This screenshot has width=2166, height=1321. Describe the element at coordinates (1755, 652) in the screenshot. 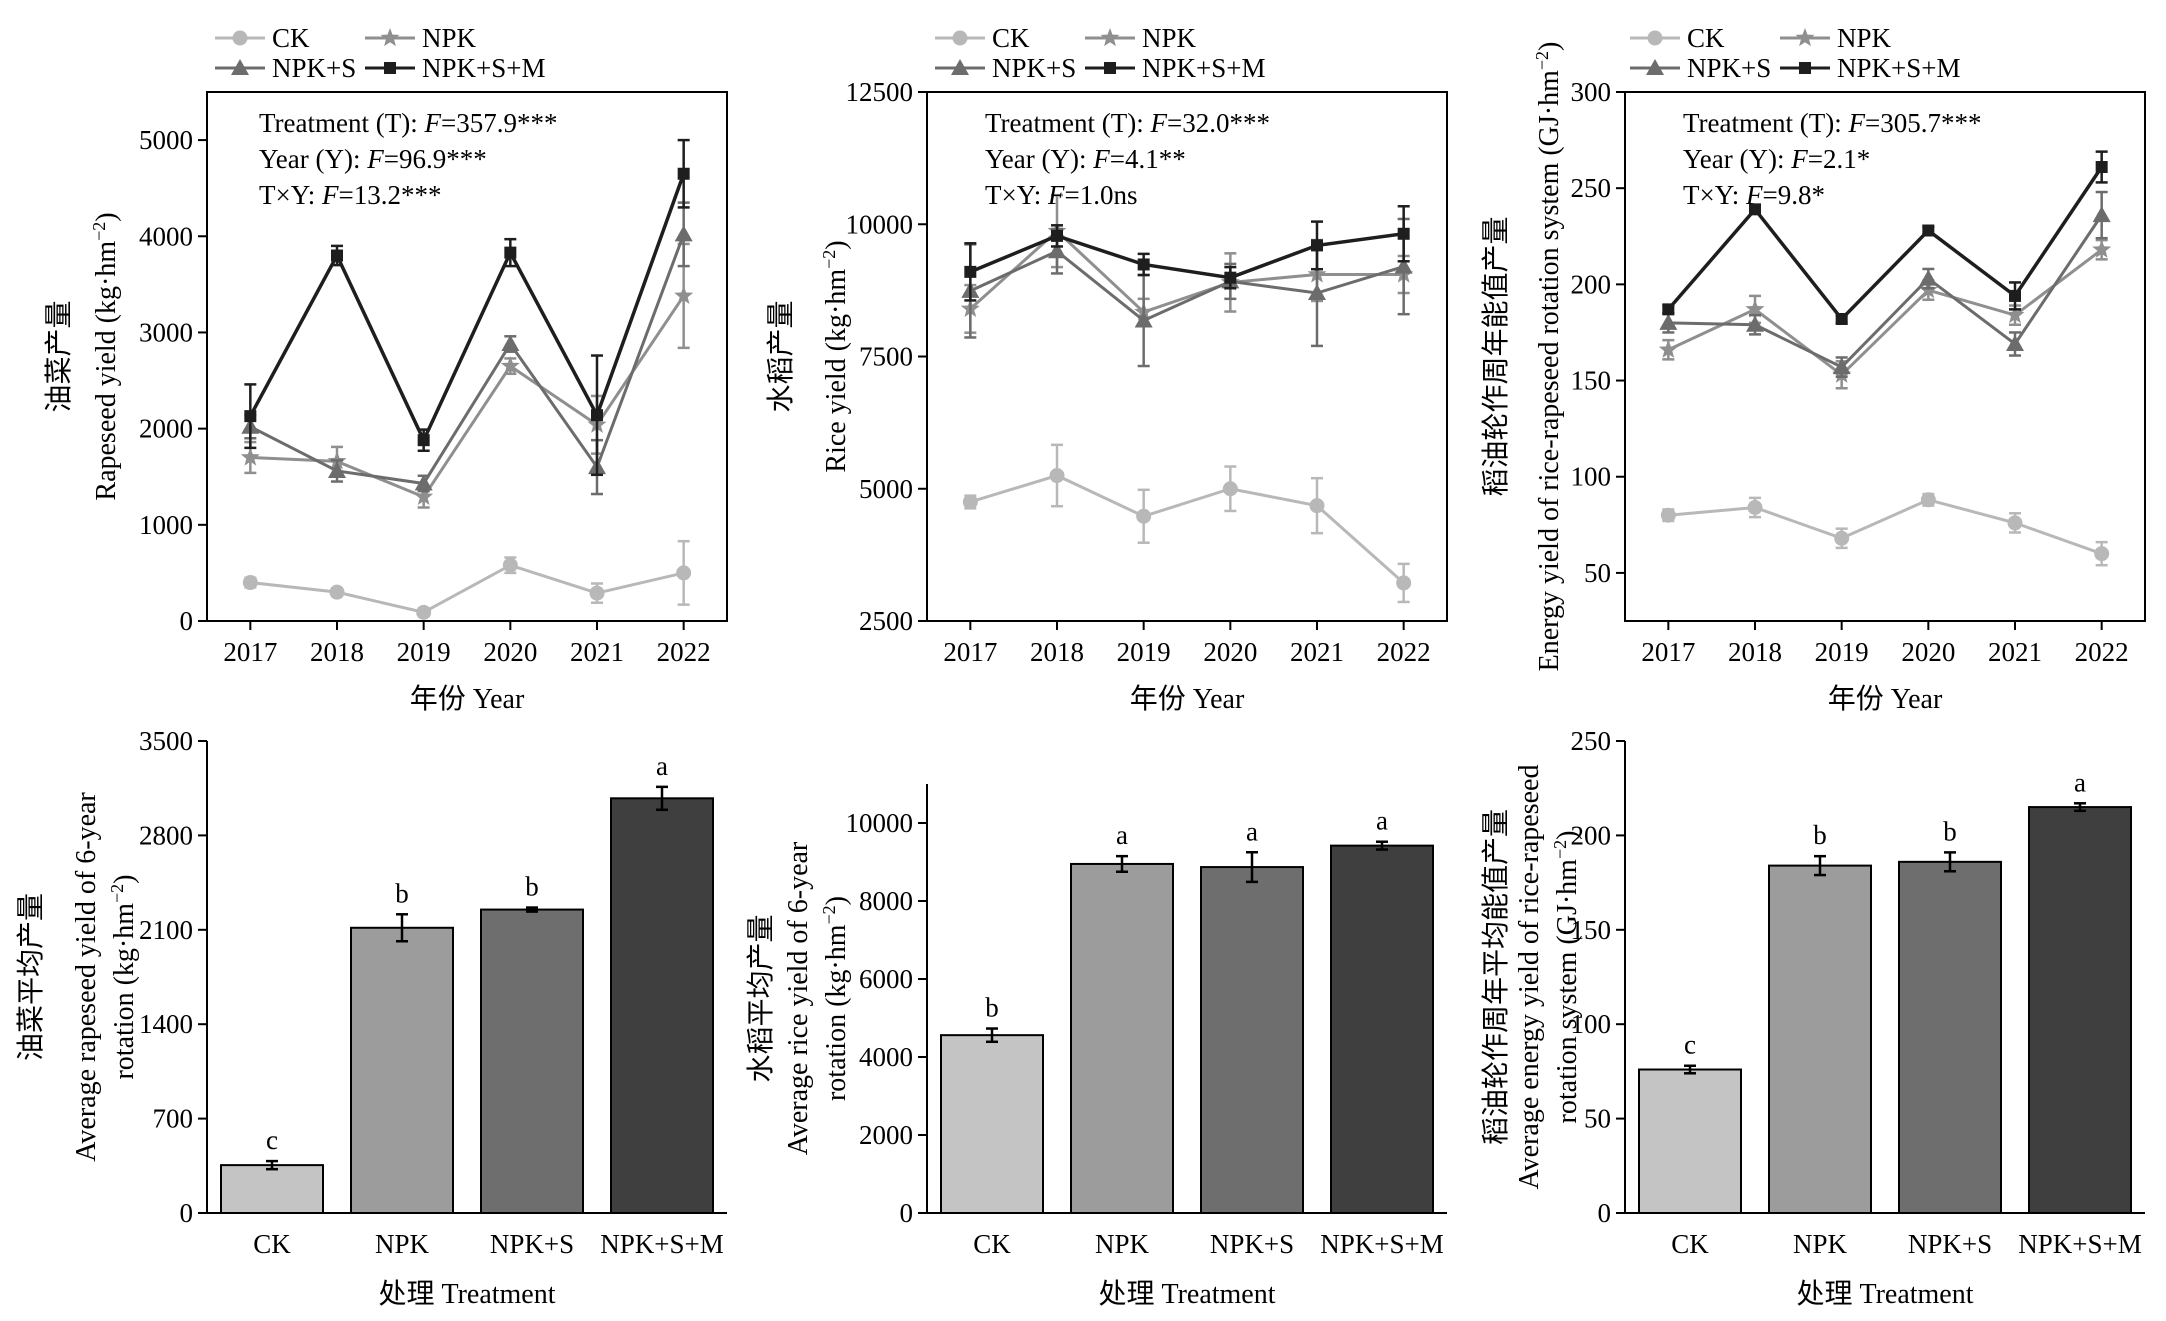

I see `x-tick-label: 2018` at that location.